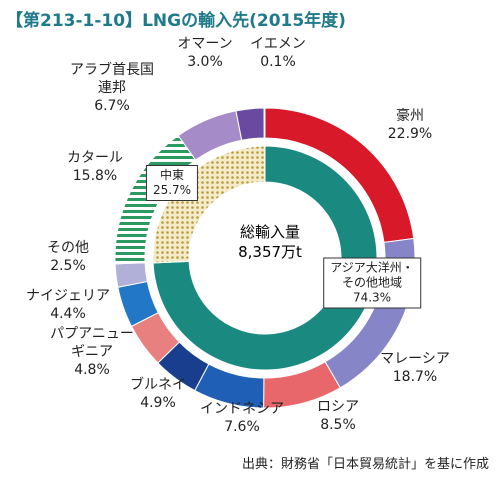  I want to click on slice-label: その他 2.5%, so click(68, 257).